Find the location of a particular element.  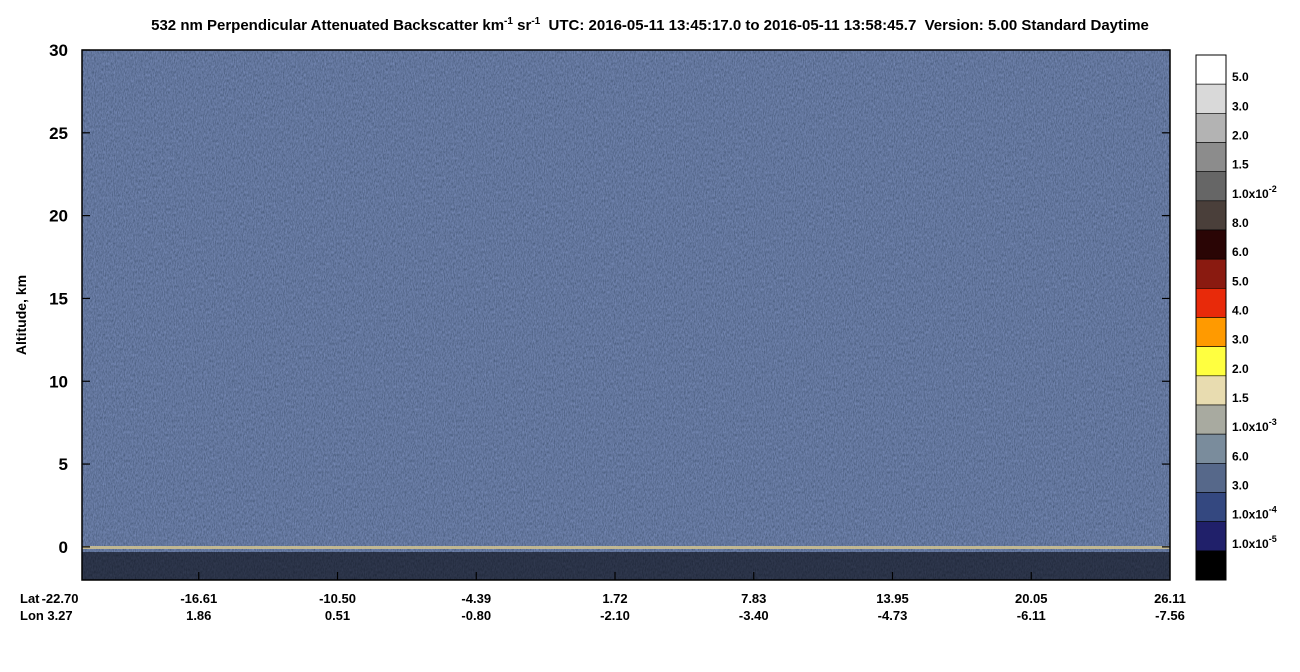

colorbar-label: 1.0x10⁻⁵ is located at coordinates (1254, 542).